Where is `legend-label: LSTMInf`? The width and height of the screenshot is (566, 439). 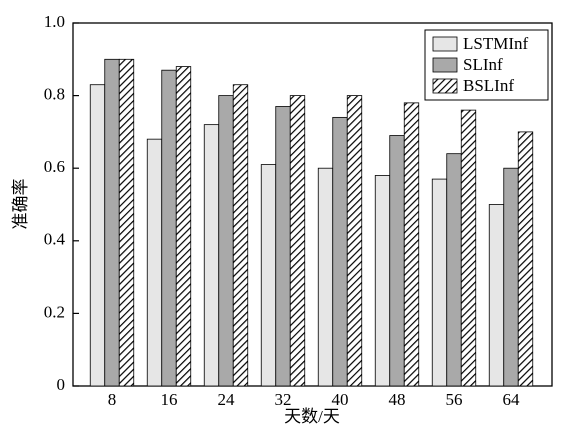
legend-label: LSTMInf is located at coordinates (496, 43).